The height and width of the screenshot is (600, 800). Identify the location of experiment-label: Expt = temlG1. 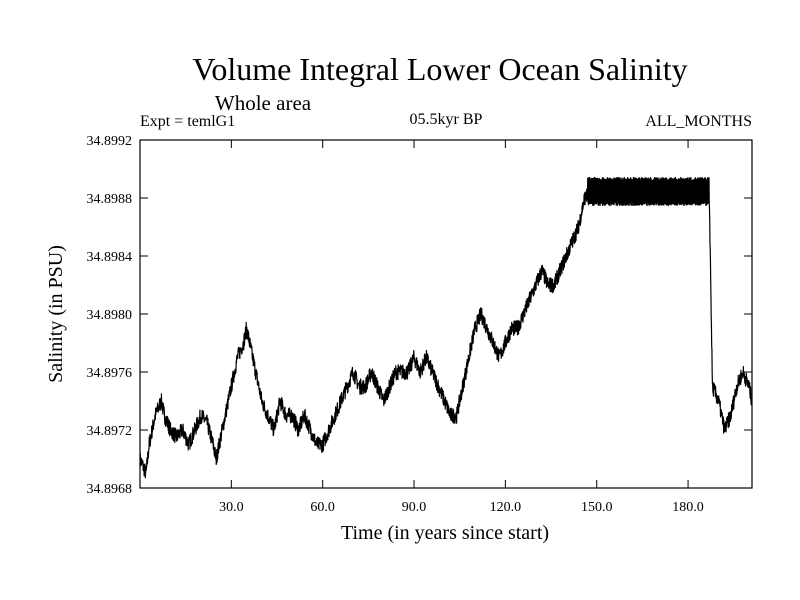
(187, 121).